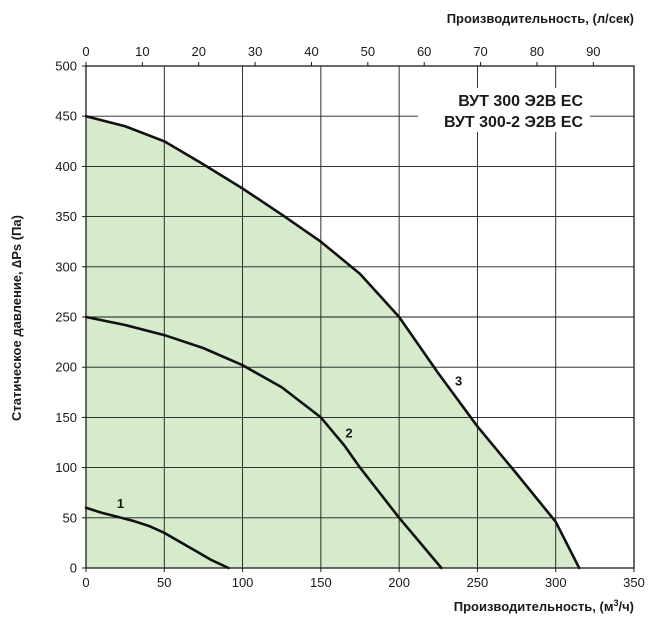  Describe the element at coordinates (368, 51) in the screenshot. I see `x2-tick-label: 50` at that location.